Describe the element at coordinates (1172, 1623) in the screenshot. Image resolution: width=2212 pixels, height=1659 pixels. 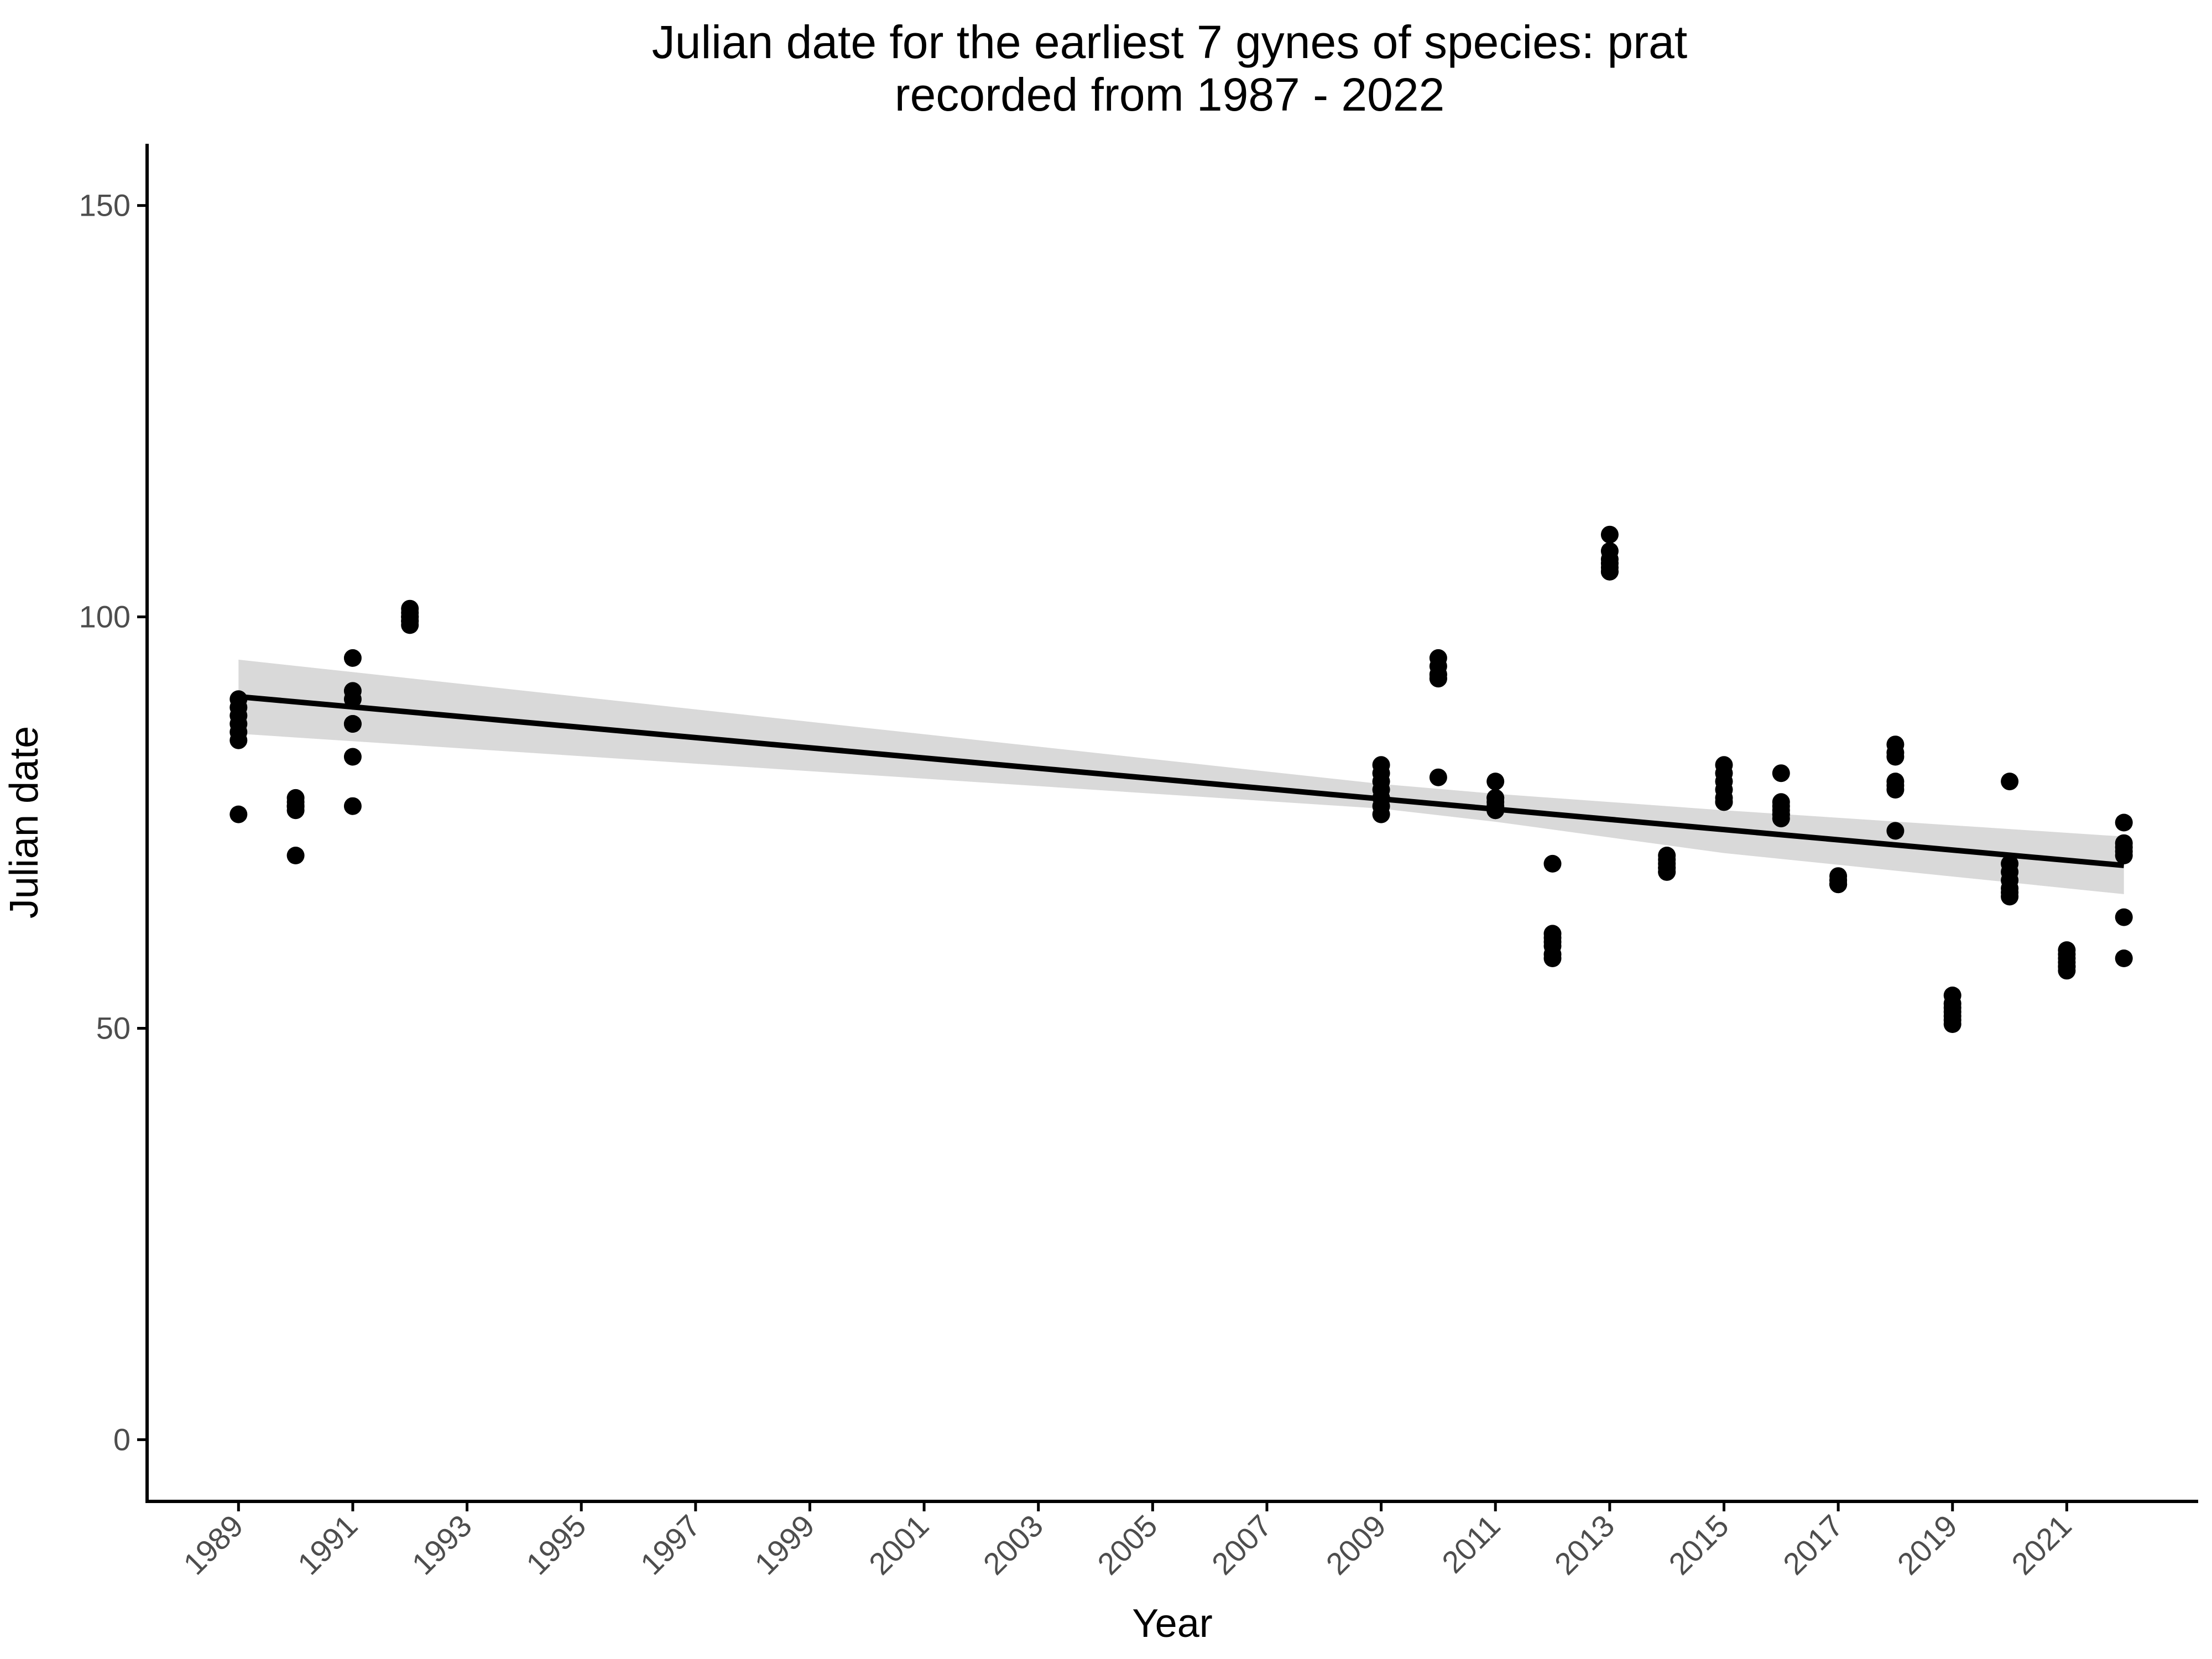
I see `x-axis-title: Year` at that location.